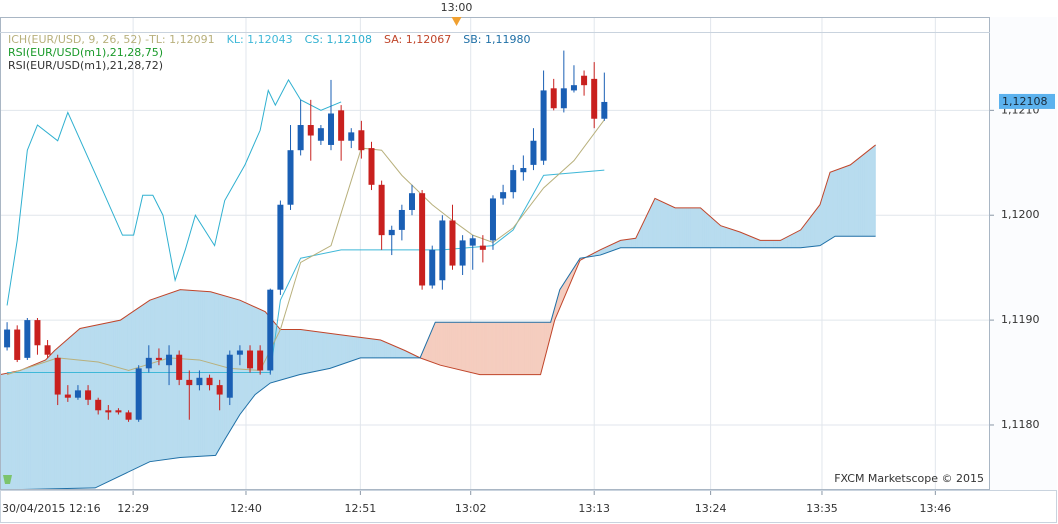  What do you see at coordinates (338, 39) in the screenshot?
I see `legend-entry: CS: 1,12108` at bounding box center [338, 39].